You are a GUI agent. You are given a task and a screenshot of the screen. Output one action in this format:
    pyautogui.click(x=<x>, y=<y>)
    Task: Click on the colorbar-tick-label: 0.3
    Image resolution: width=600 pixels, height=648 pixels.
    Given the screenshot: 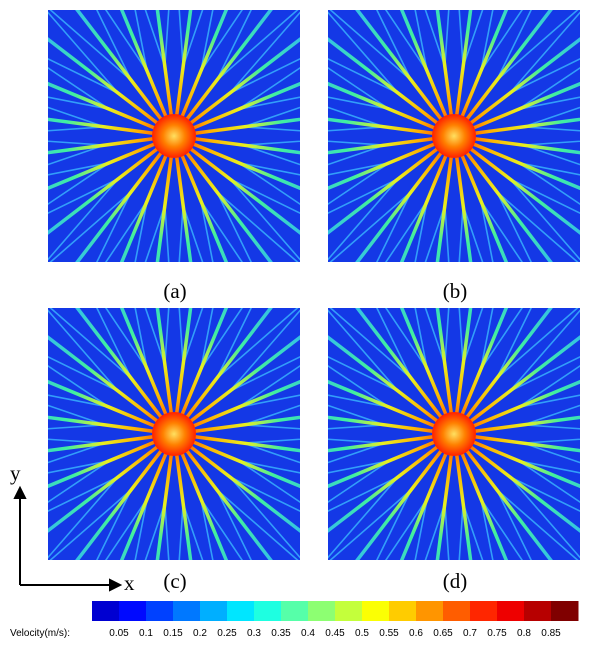 What is the action you would take?
    pyautogui.click(x=254, y=633)
    